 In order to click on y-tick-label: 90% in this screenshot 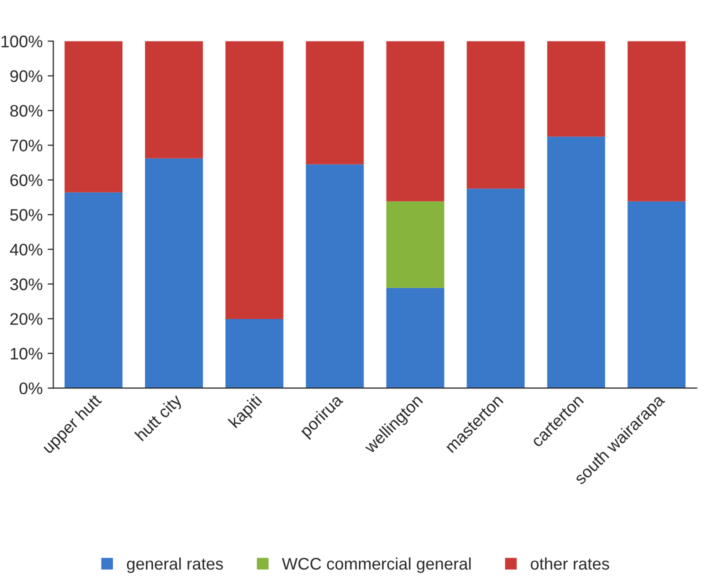, I will do `click(26, 76)`.